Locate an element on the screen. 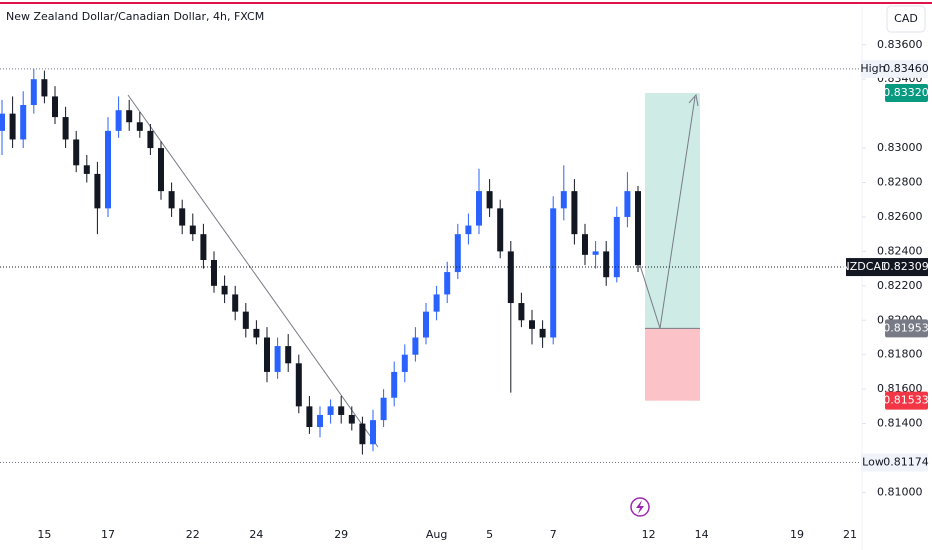 Image resolution: width=932 pixels, height=550 pixels. currency-button is located at coordinates (906, 19).